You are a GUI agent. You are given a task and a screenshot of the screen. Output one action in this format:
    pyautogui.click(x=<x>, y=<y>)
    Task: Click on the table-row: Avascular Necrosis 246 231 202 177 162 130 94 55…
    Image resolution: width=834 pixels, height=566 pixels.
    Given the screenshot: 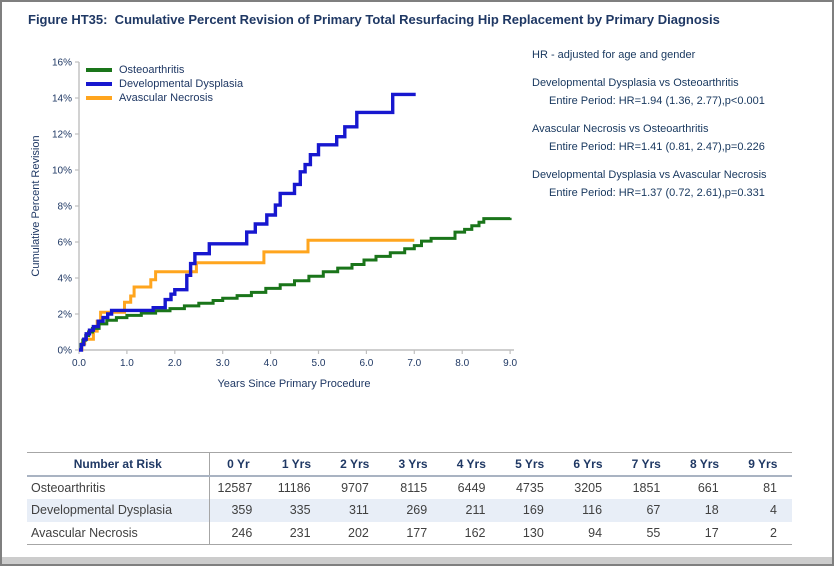 What is the action you would take?
    pyautogui.click(x=409, y=533)
    